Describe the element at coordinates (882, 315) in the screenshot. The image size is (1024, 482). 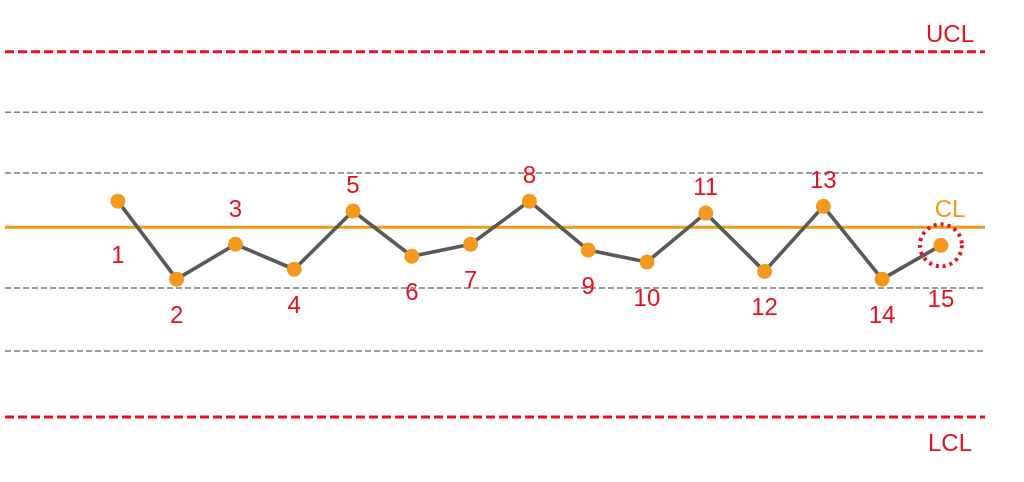
I see `x-tick-label: 14` at that location.